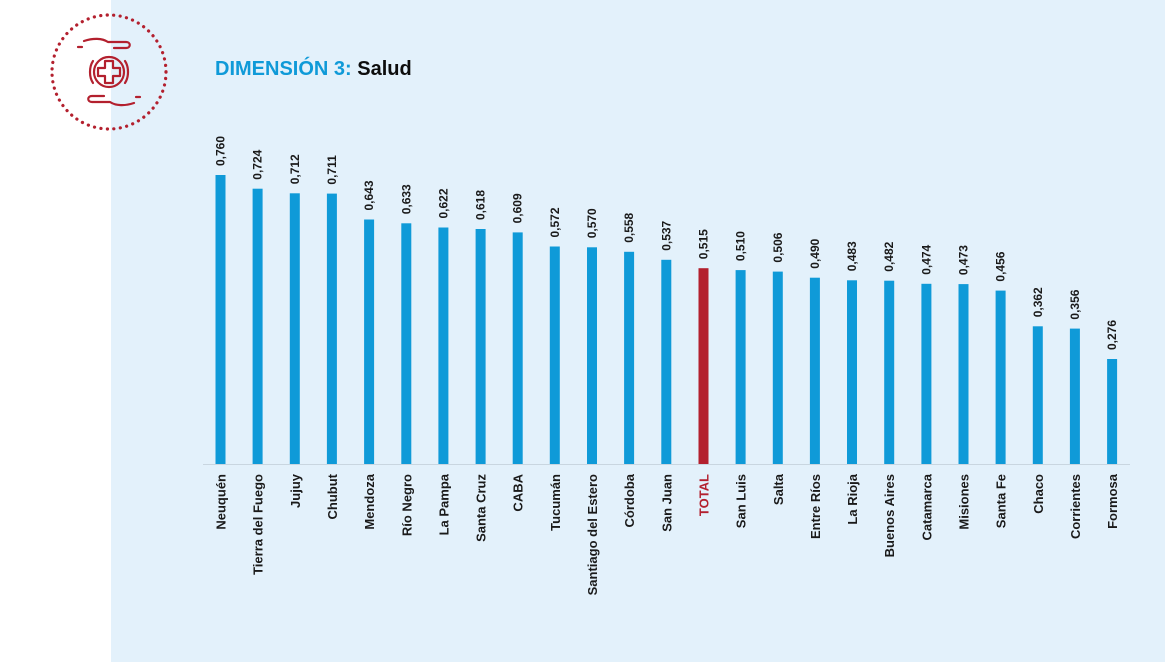 The height and width of the screenshot is (662, 1165). Describe the element at coordinates (629, 500) in the screenshot. I see `category-label: Córdoba` at that location.